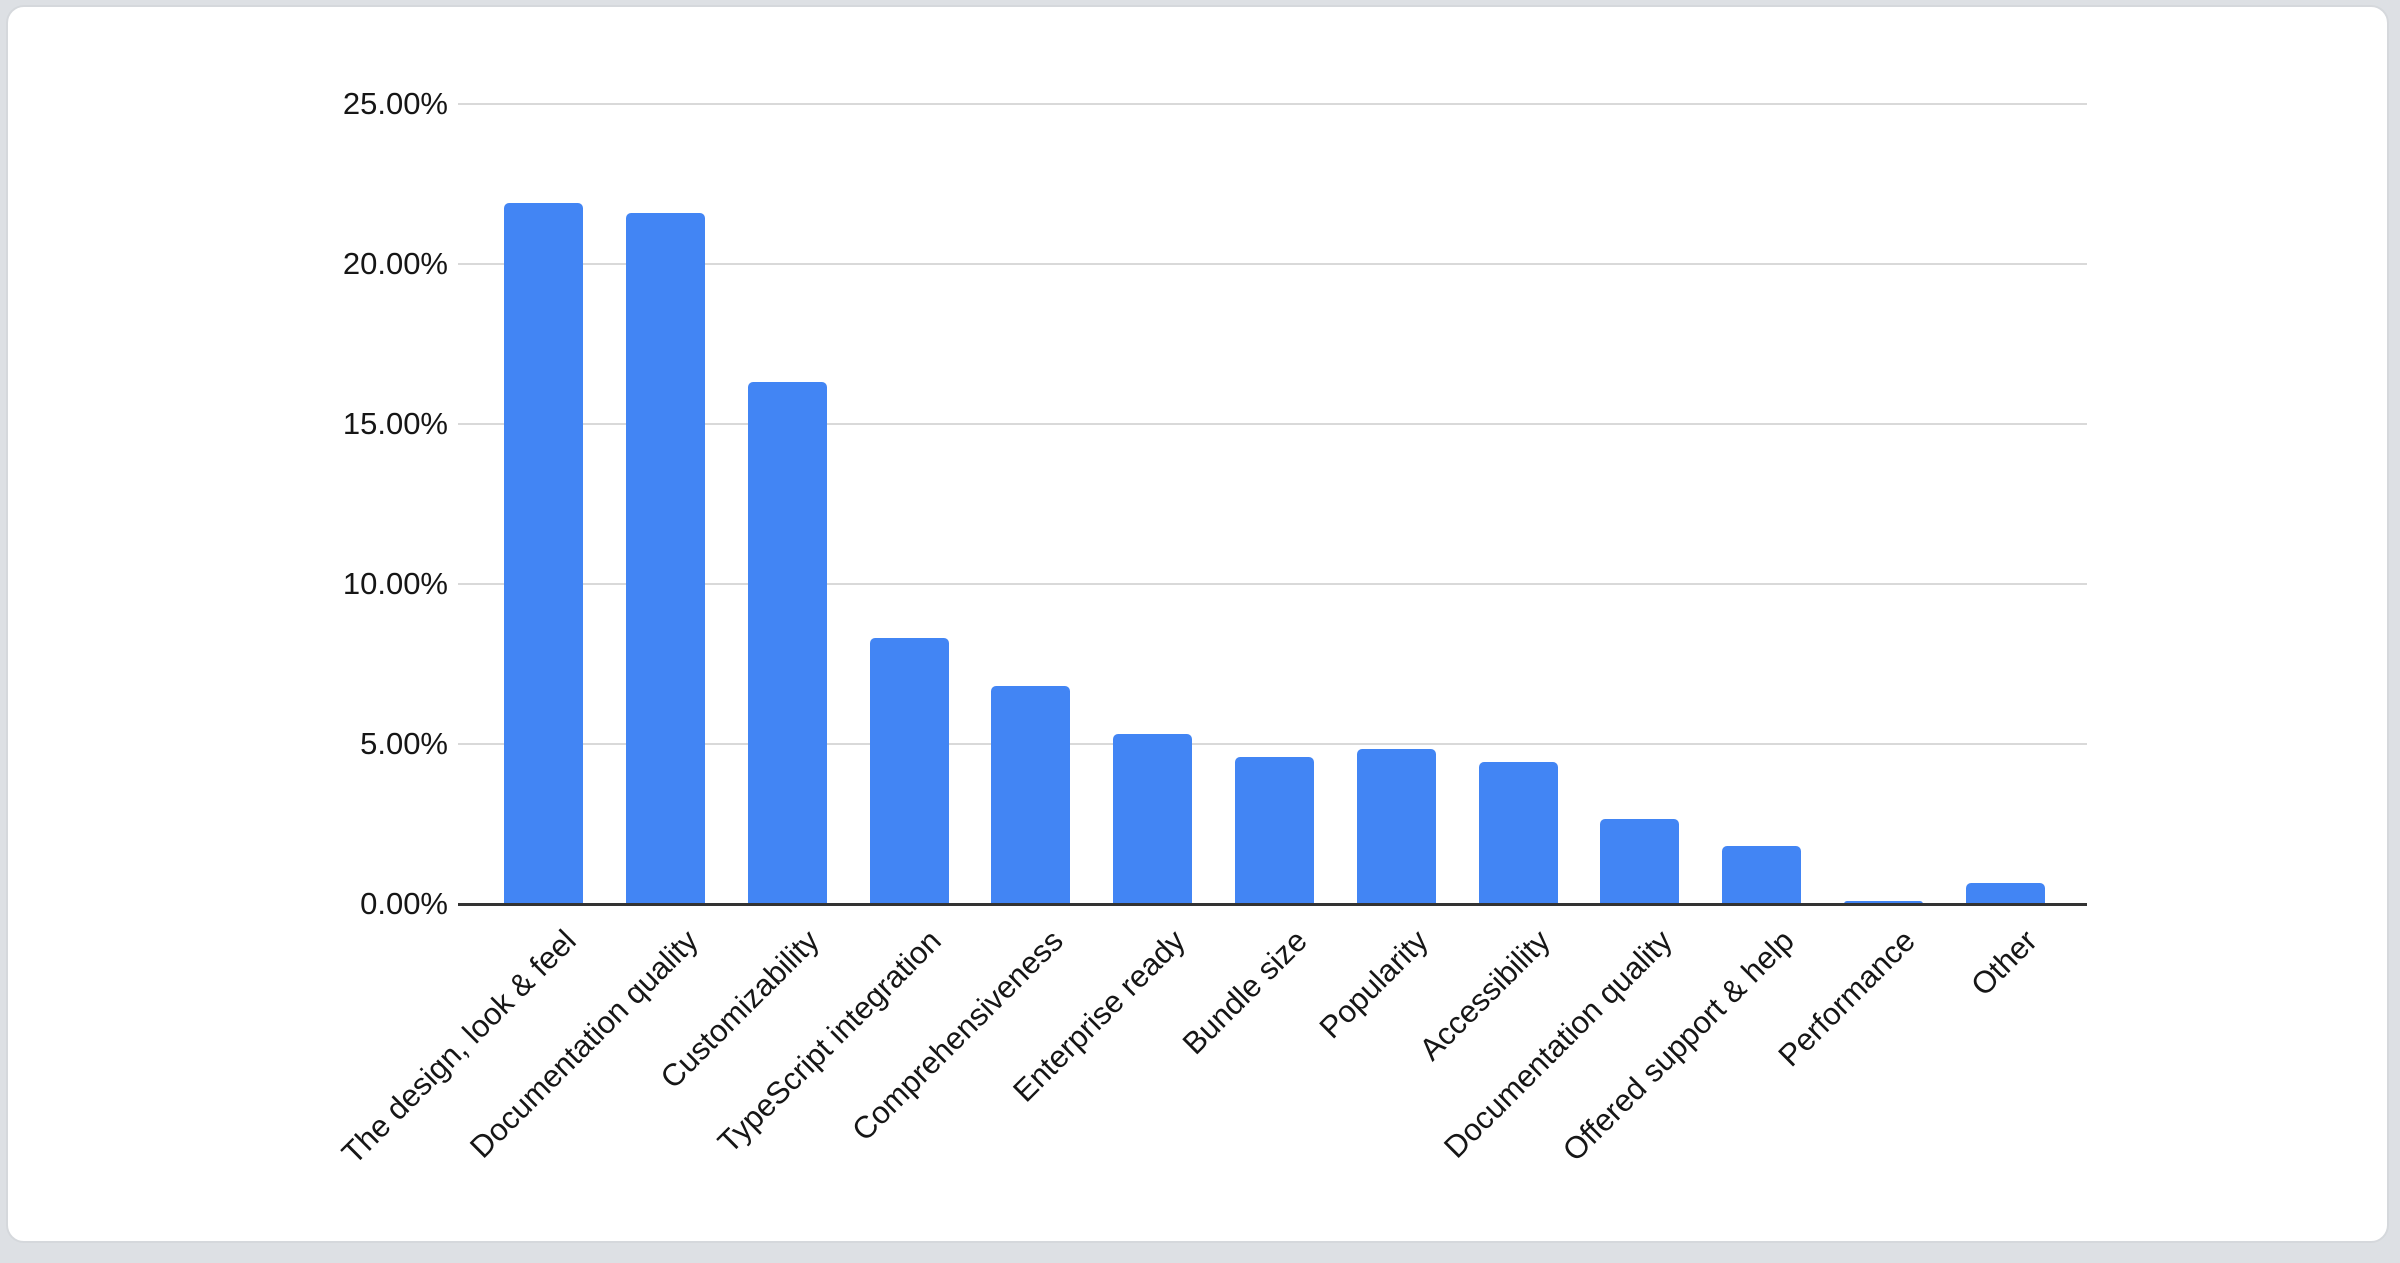  I want to click on y-axis-label: 5.00%, so click(404, 743).